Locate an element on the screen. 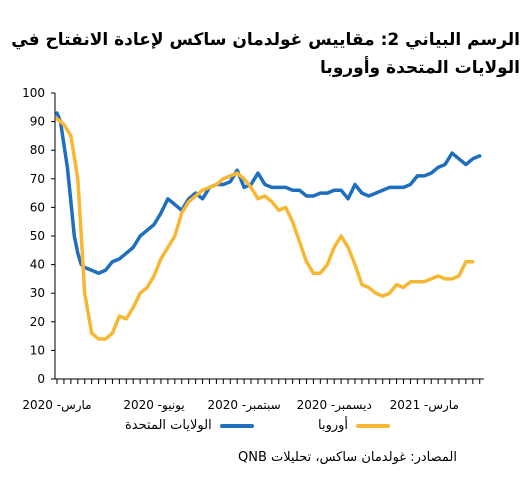  y-tick-label: 0 is located at coordinates (41, 379).